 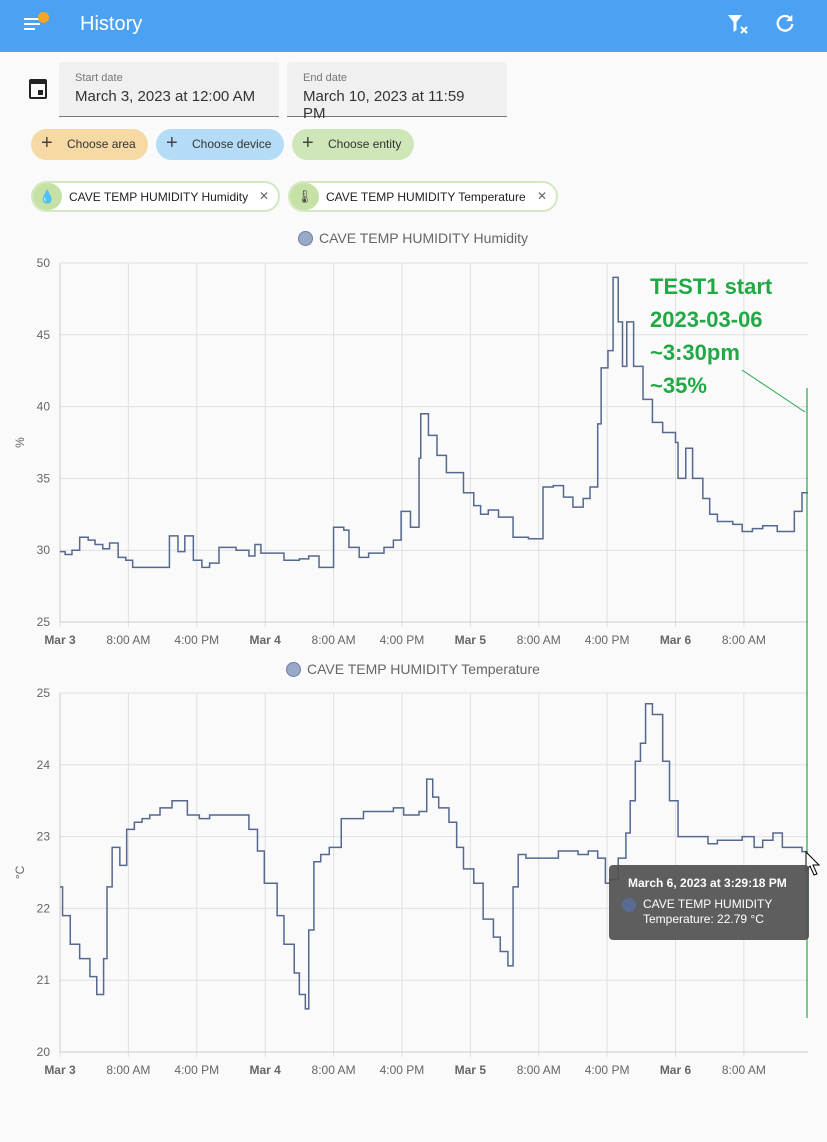 I want to click on choose-entity-label: Choose entity, so click(x=365, y=144).